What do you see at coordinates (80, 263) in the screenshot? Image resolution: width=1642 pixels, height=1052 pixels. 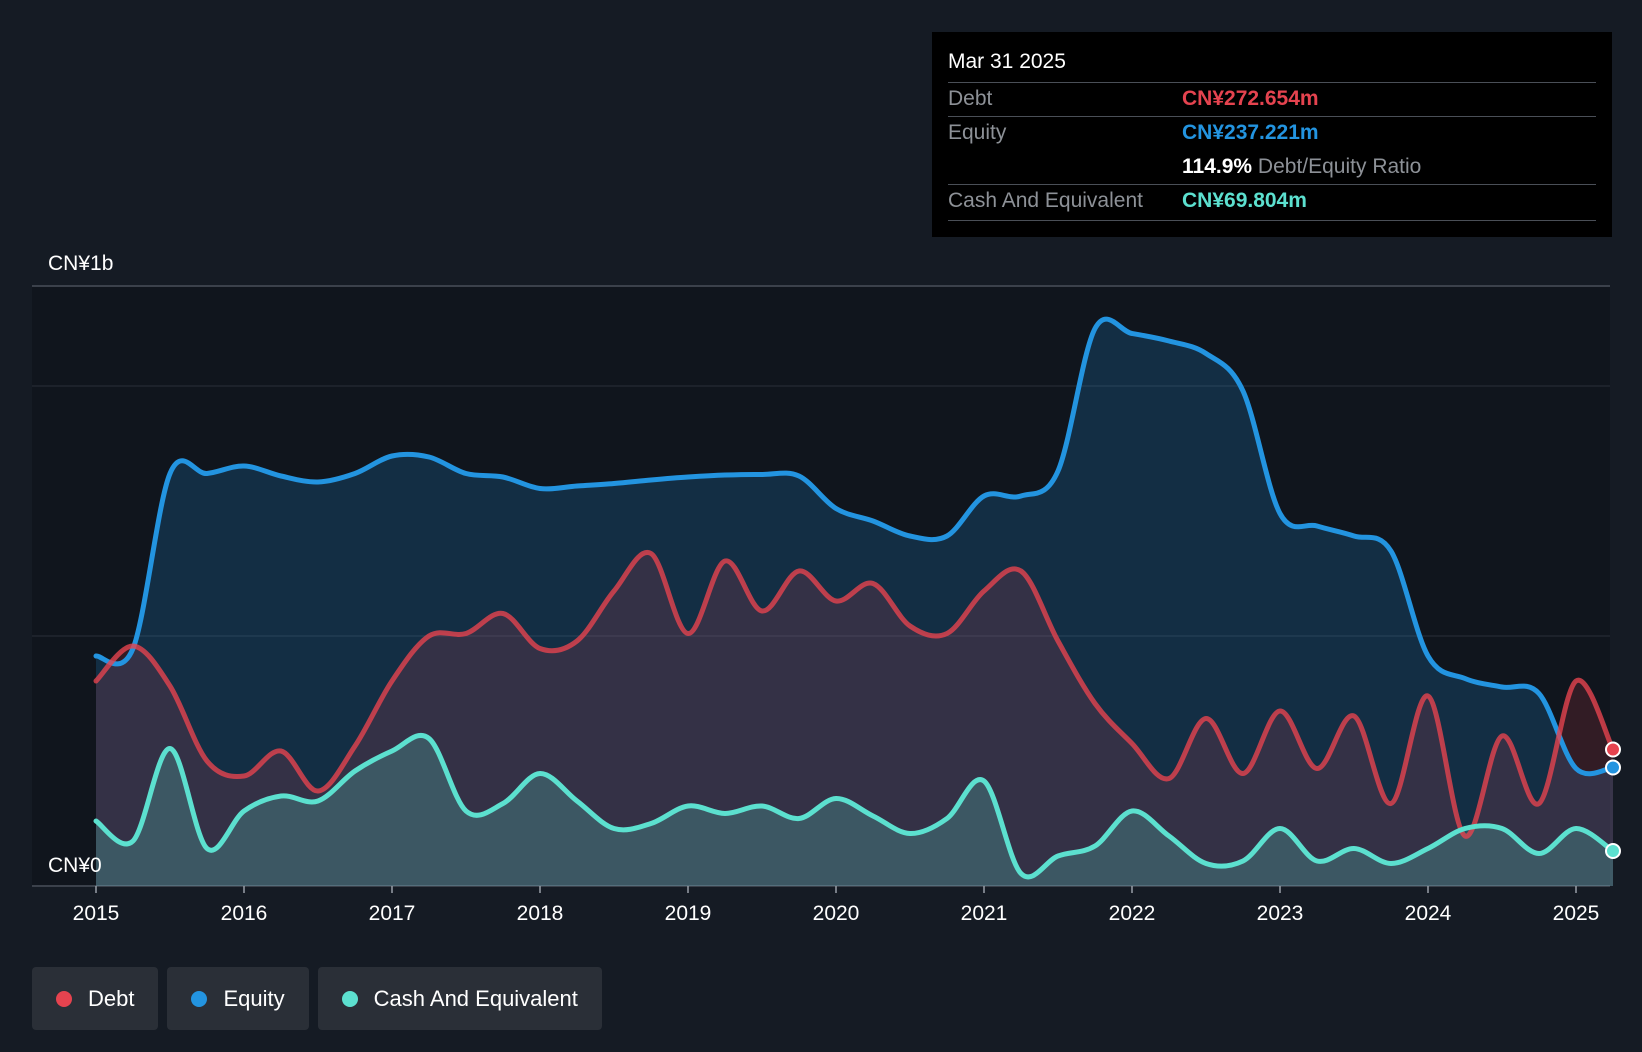 I see `y-tick-label: CN¥1b` at bounding box center [80, 263].